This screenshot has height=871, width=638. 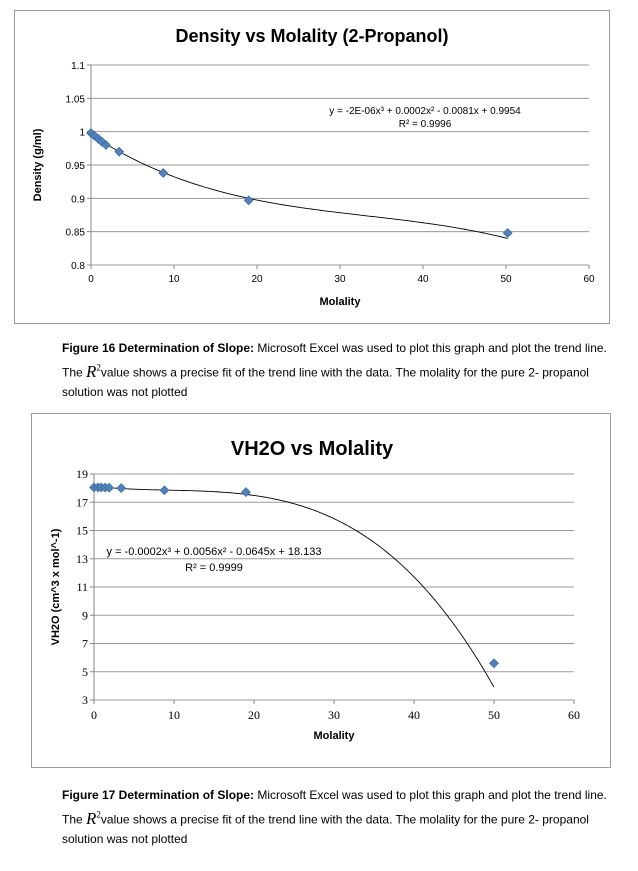 I want to click on figure-16-r-sup: 2, so click(x=98, y=367).